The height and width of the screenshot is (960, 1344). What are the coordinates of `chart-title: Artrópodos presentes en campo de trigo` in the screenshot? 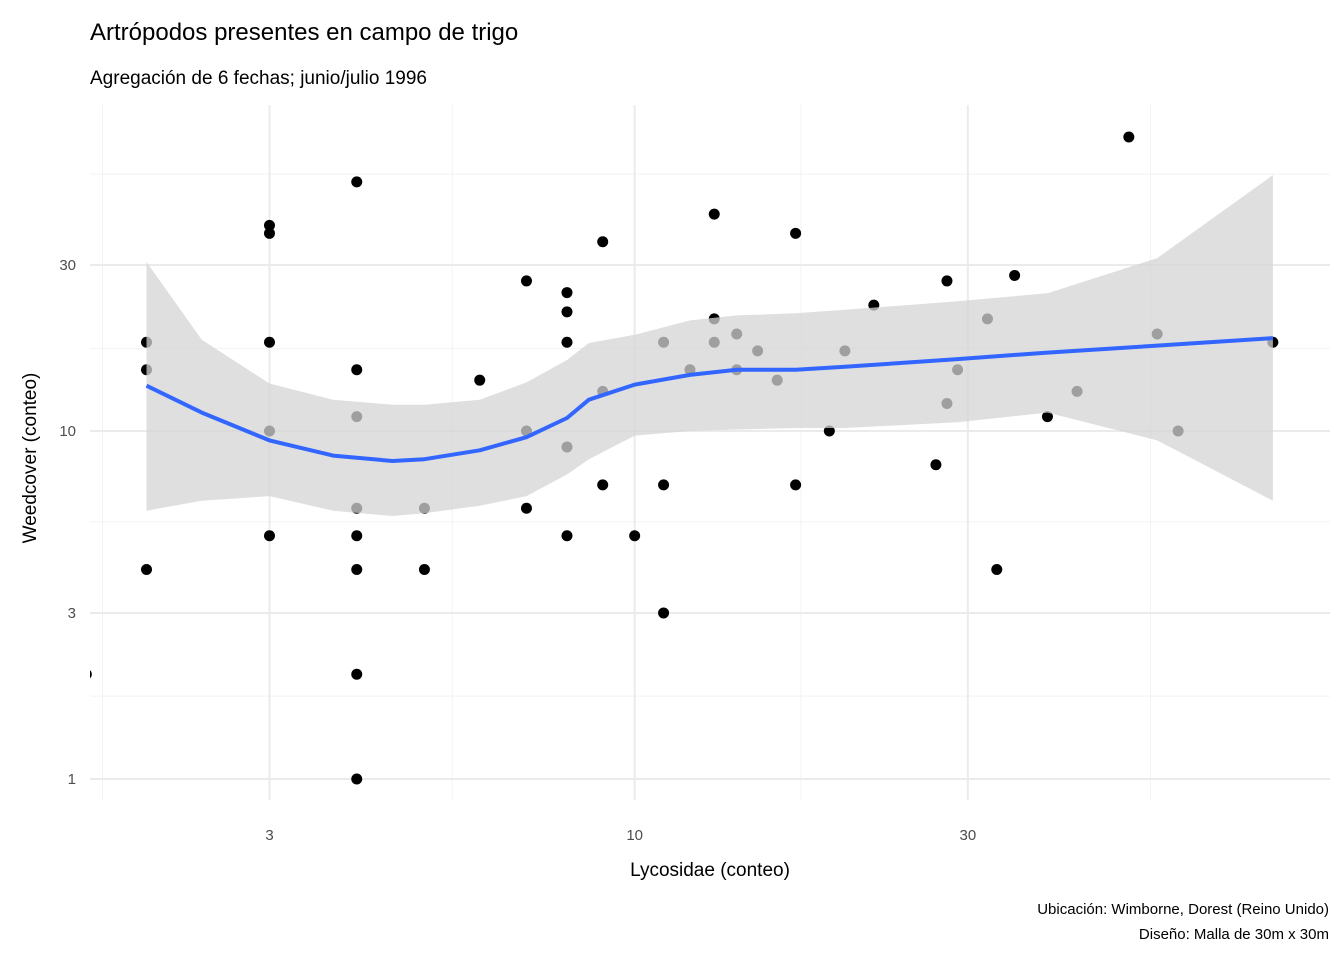 It's located at (304, 32).